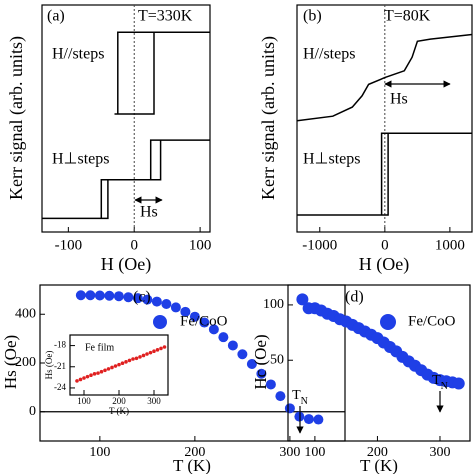 The width and height of the screenshot is (474, 474). Describe the element at coordinates (60, 366) in the screenshot. I see `y-tick-label: -21` at that location.